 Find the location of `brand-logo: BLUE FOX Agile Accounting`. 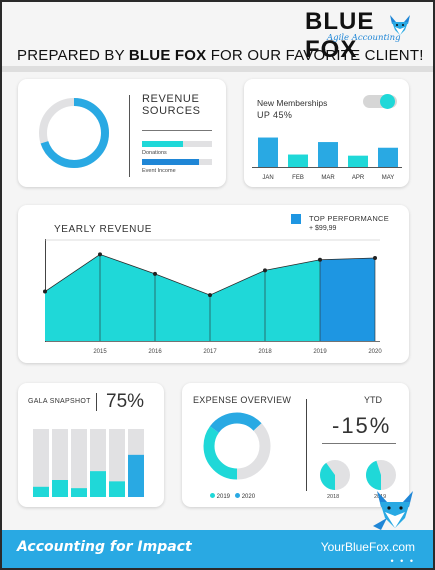

brand-logo: BLUE FOX Agile Accounting is located at coordinates (363, 35).